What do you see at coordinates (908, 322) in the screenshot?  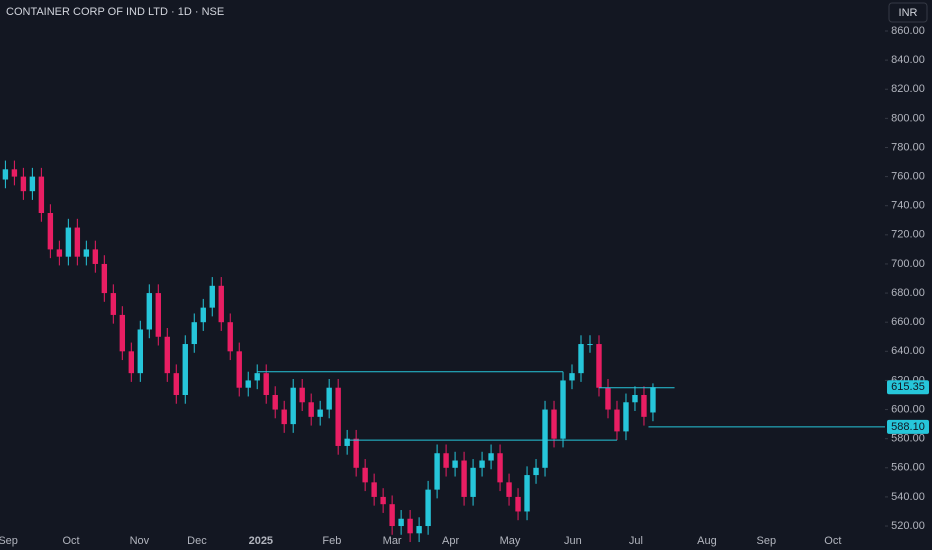 I see `y-tick-label: 660.00` at bounding box center [908, 322].